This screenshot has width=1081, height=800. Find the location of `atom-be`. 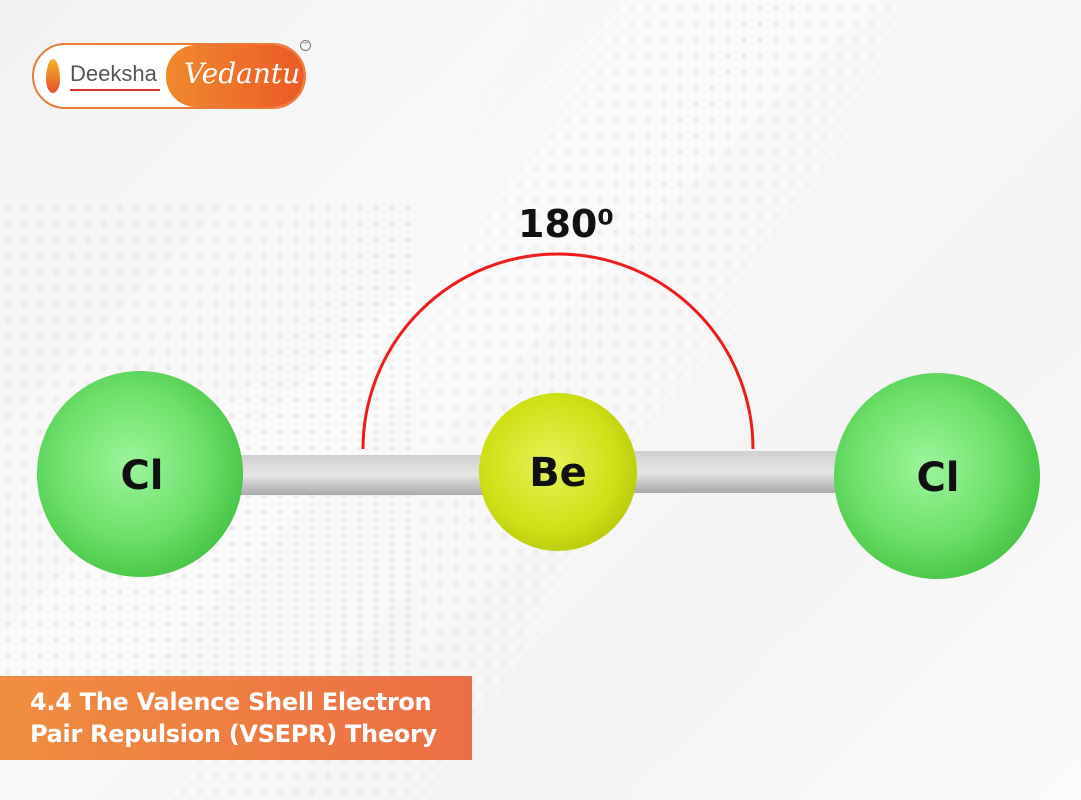

atom-be is located at coordinates (558, 472).